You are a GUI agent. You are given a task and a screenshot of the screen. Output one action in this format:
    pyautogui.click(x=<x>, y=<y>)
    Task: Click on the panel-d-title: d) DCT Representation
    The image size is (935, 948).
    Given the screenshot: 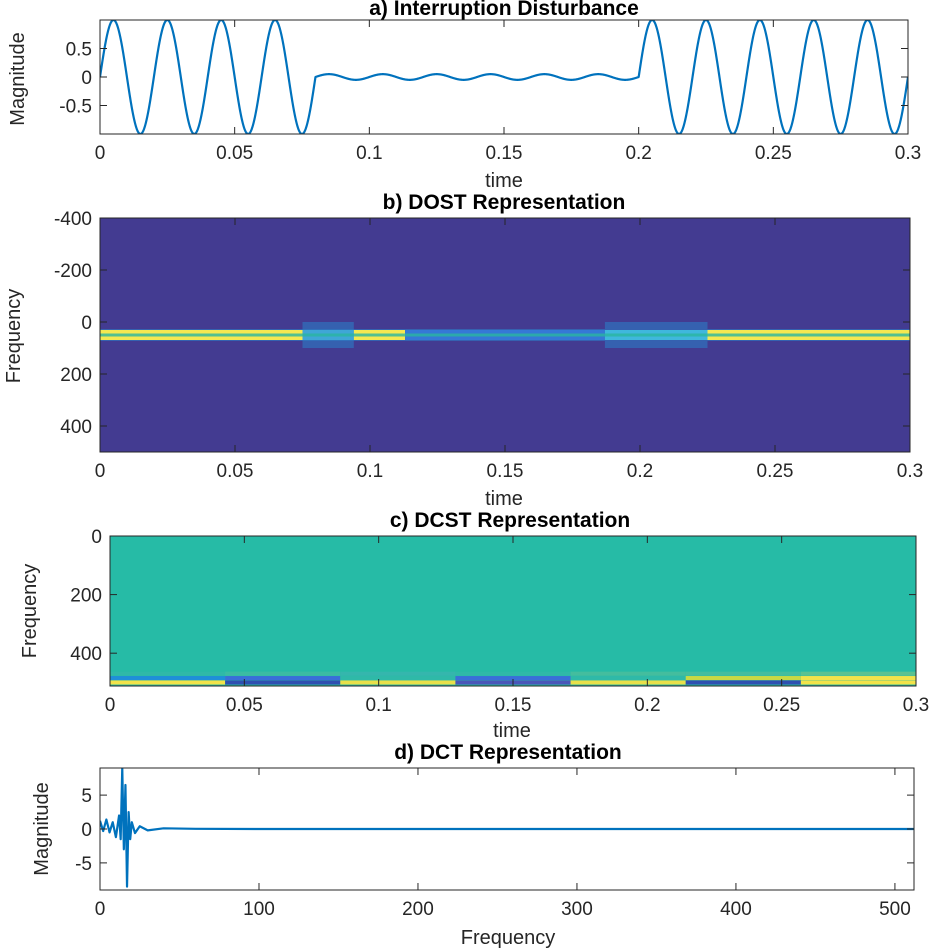 What is the action you would take?
    pyautogui.click(x=508, y=752)
    